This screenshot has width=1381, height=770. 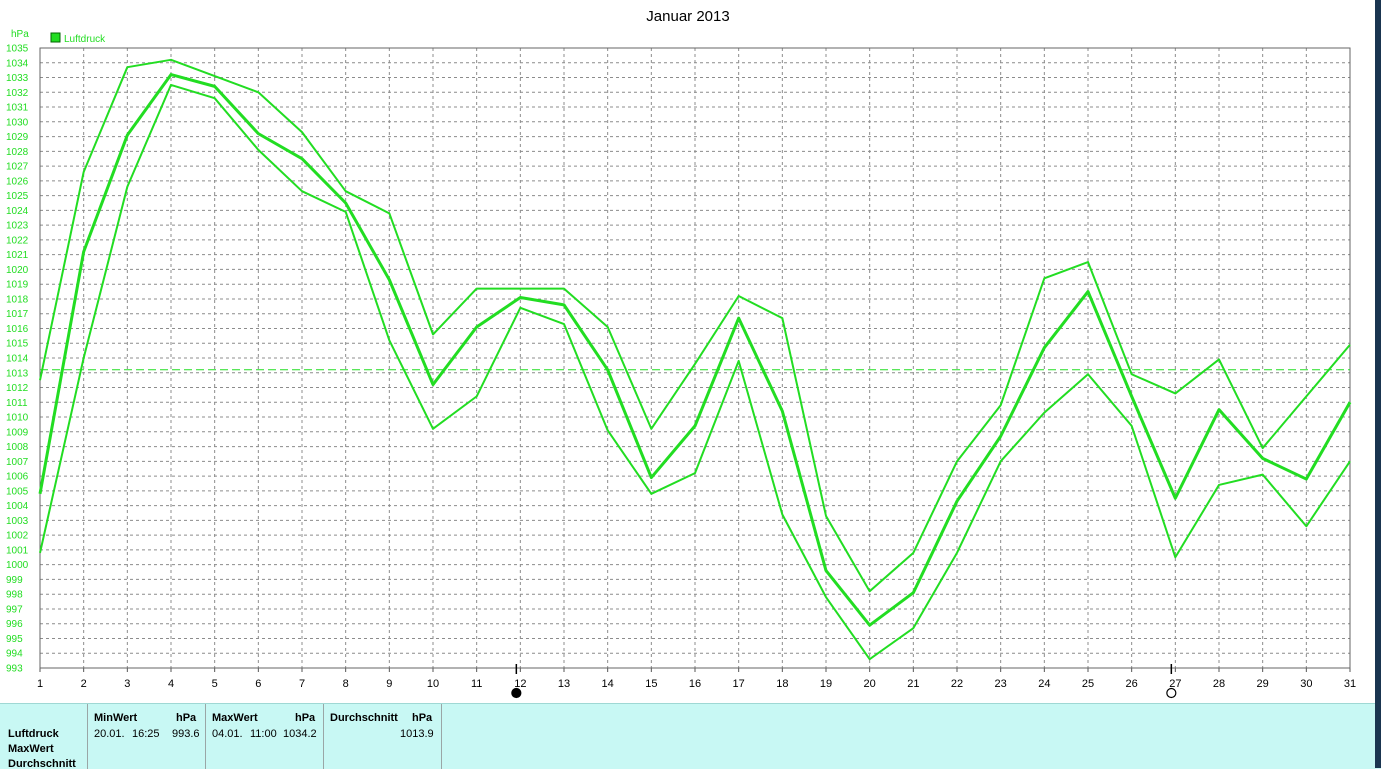 I want to click on y-tick-label: 1022, so click(x=17, y=240).